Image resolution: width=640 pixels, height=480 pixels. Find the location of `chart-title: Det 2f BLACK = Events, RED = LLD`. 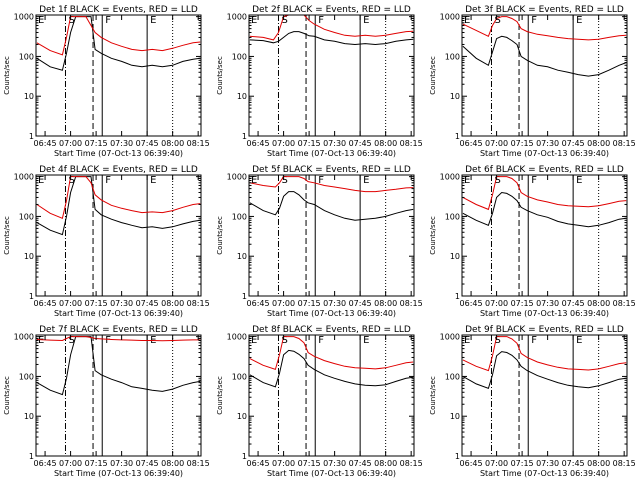

chart-title: Det 2f BLACK = Events, RED = LLD is located at coordinates (331, 10).